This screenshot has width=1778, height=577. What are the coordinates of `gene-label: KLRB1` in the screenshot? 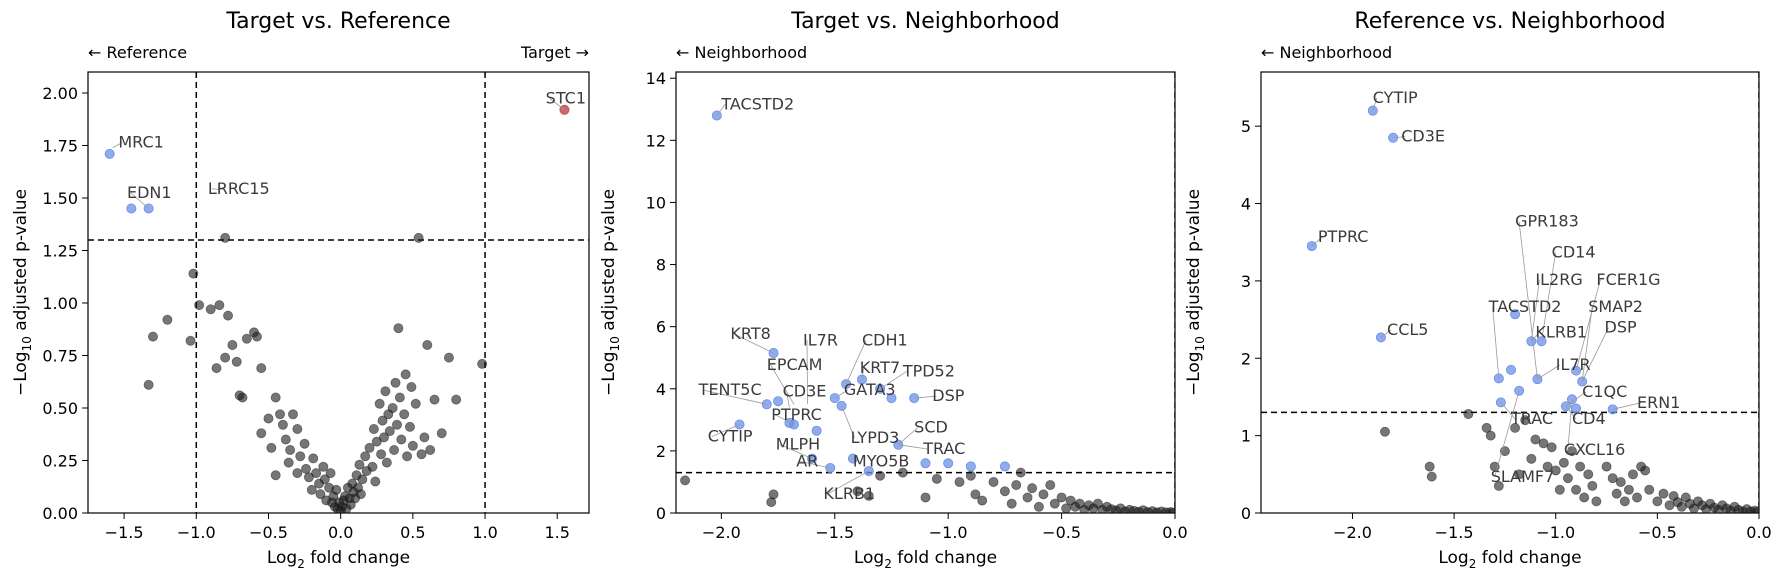 It's located at (1561, 331).